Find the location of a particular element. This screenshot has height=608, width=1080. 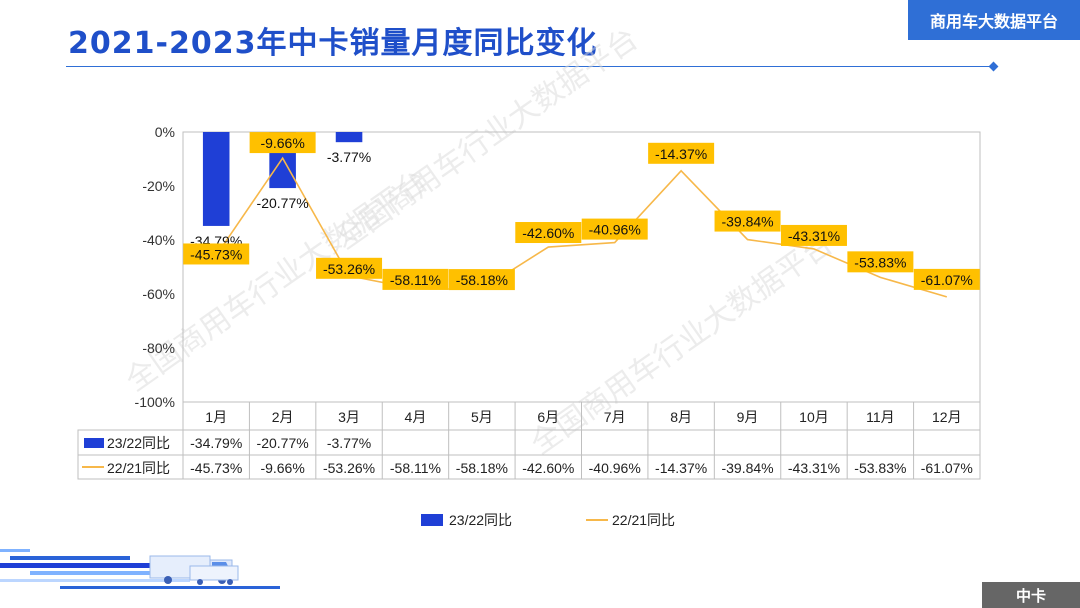

line-data-label: -58.18% is located at coordinates (482, 280).